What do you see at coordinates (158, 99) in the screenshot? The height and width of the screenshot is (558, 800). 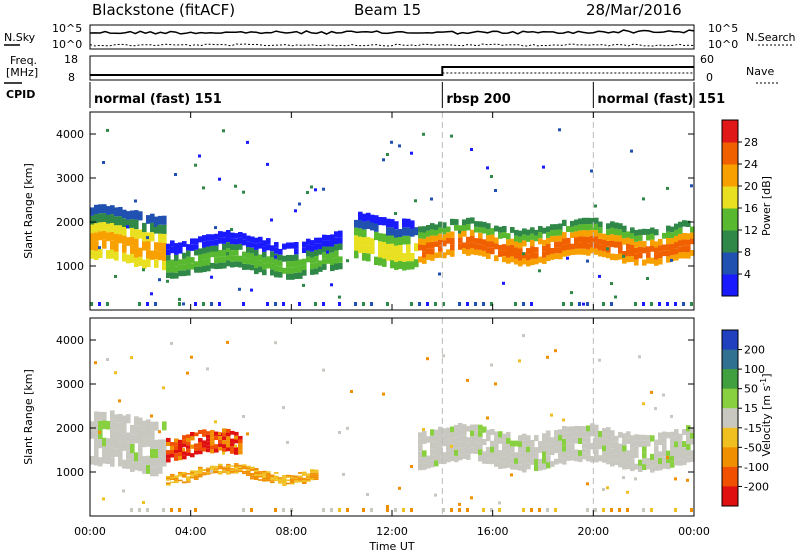 I see `cpid-segment-label: normal (fast) 151` at bounding box center [158, 99].